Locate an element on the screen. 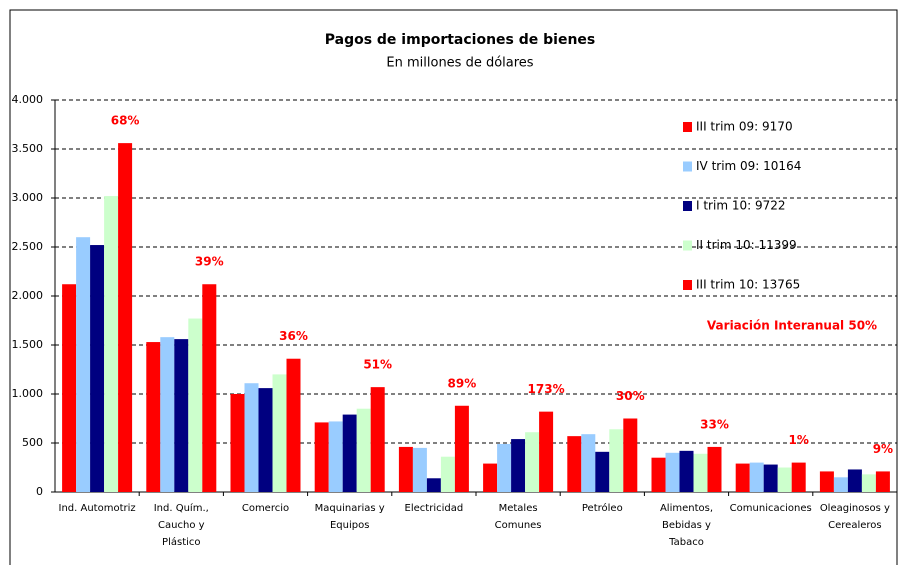 The height and width of the screenshot is (565, 904). variation-label: 33% is located at coordinates (714, 424).